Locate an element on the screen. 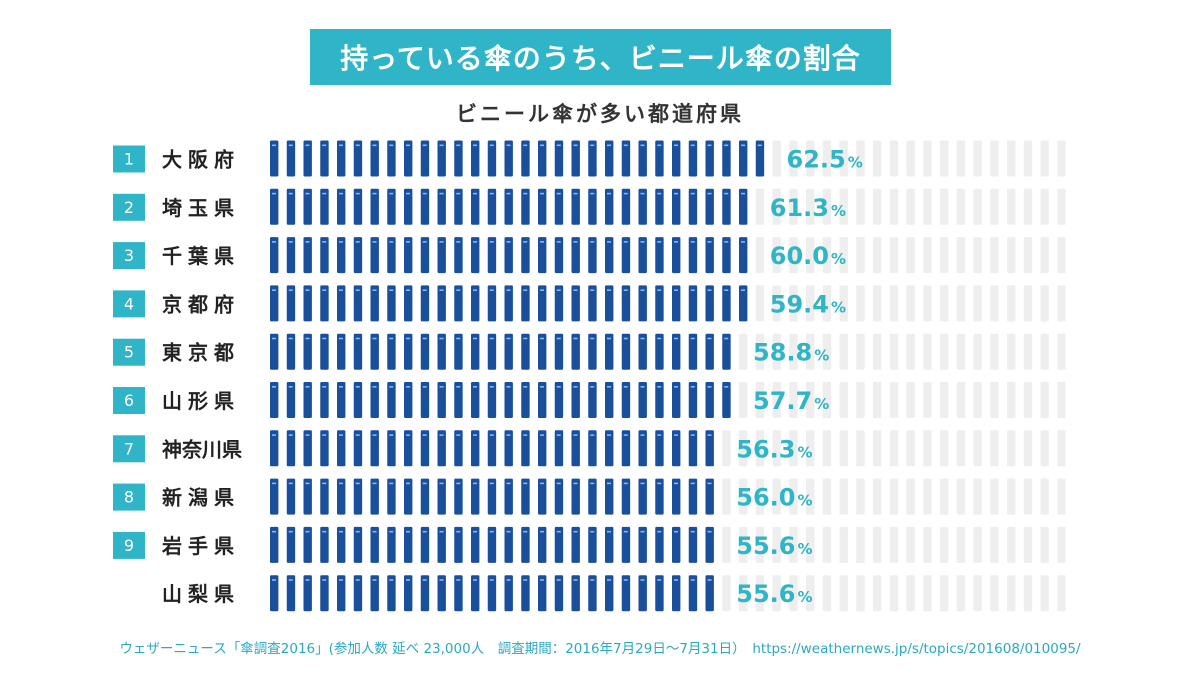 The image size is (1200, 675). chart-subtitle: ビニール傘が多い都道府県 is located at coordinates (600, 114).